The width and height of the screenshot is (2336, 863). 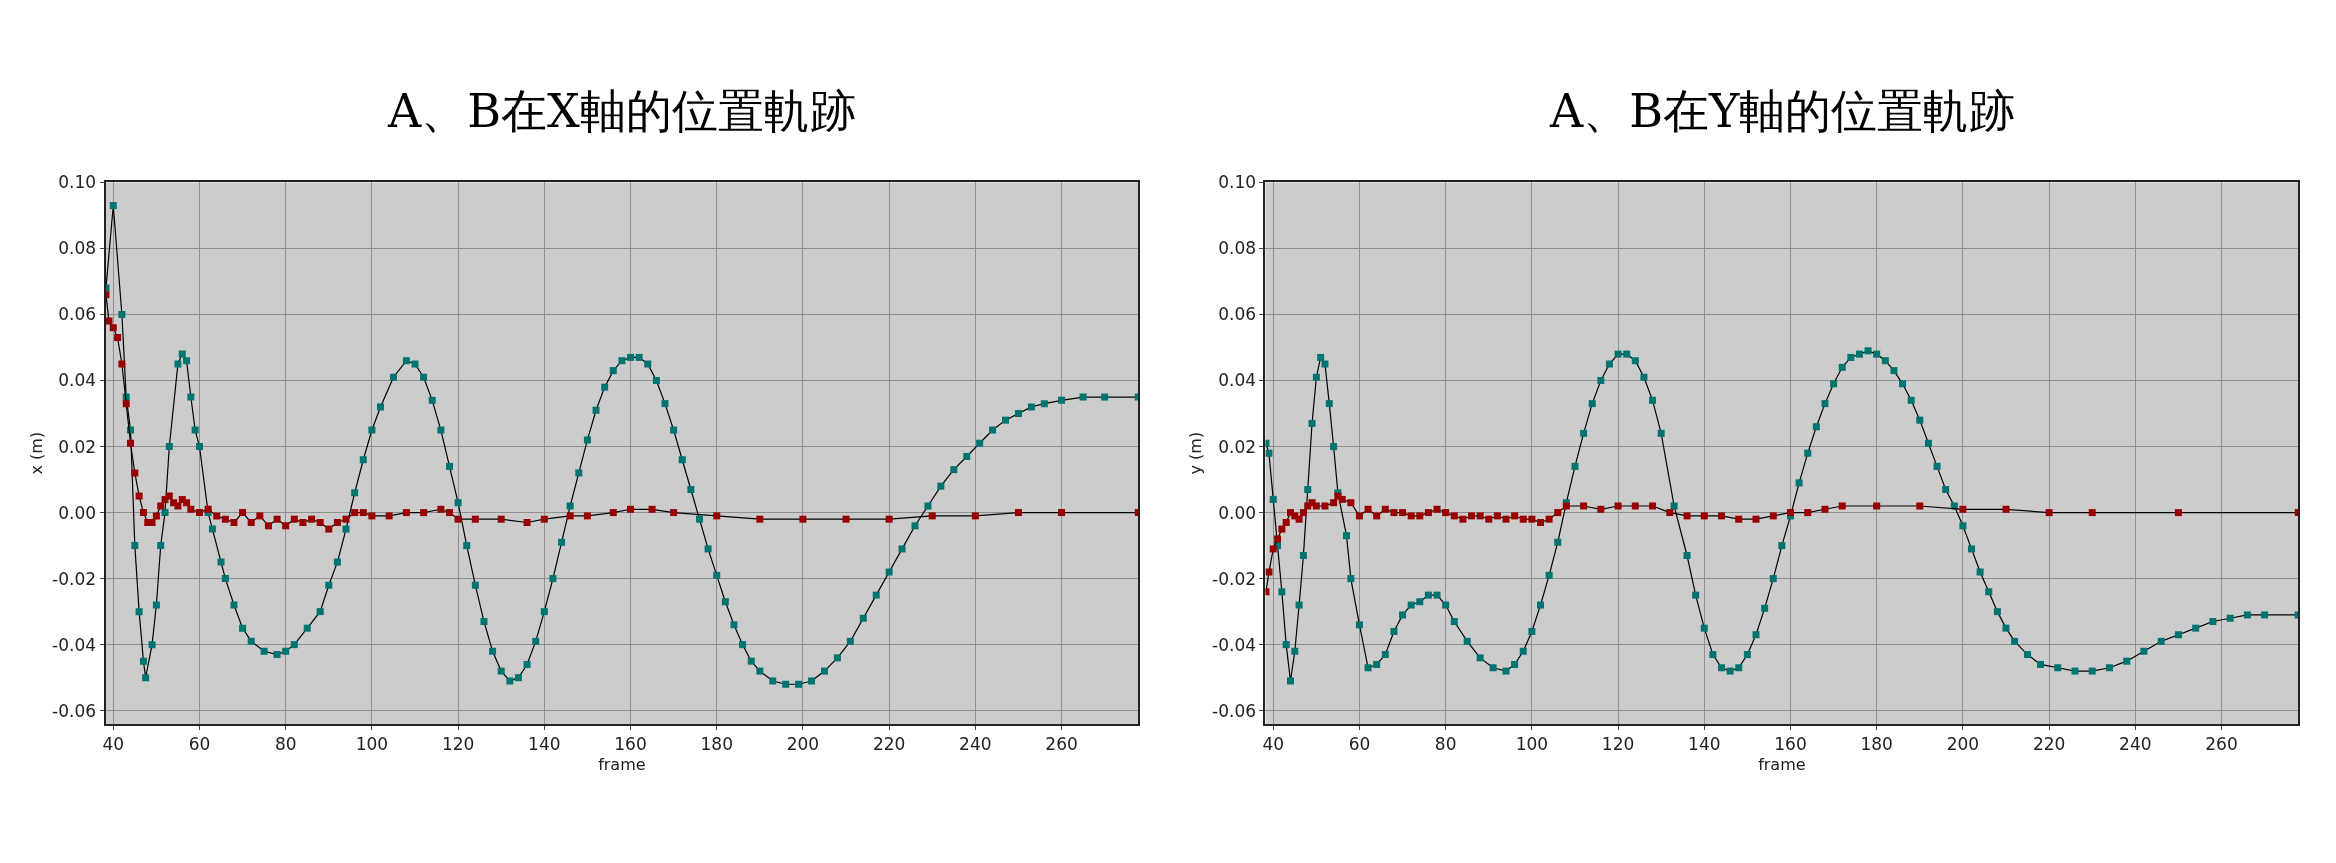 What do you see at coordinates (1196, 453) in the screenshot?
I see `y-axis-title: y (m)` at bounding box center [1196, 453].